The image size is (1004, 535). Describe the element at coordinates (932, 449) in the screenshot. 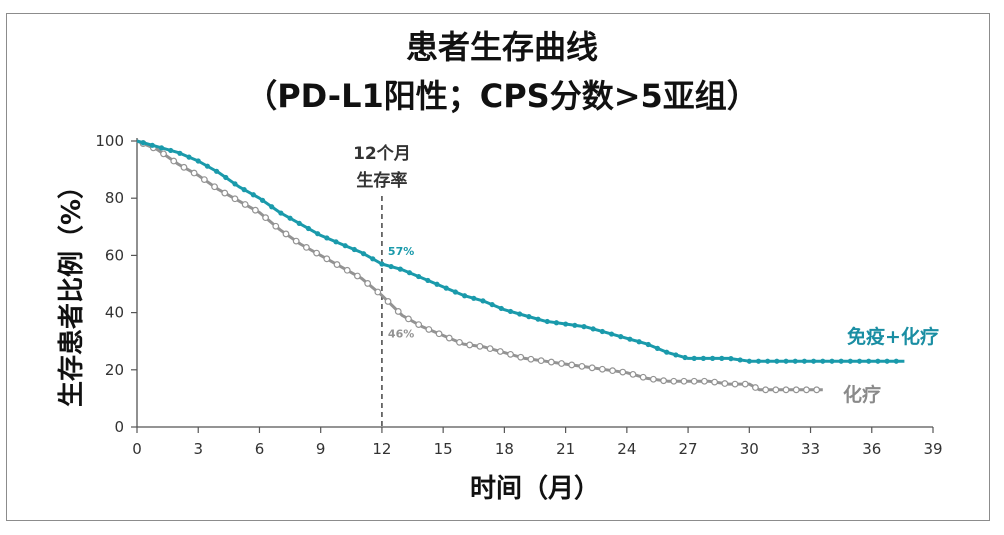

I see `x-tick-label: 39` at that location.